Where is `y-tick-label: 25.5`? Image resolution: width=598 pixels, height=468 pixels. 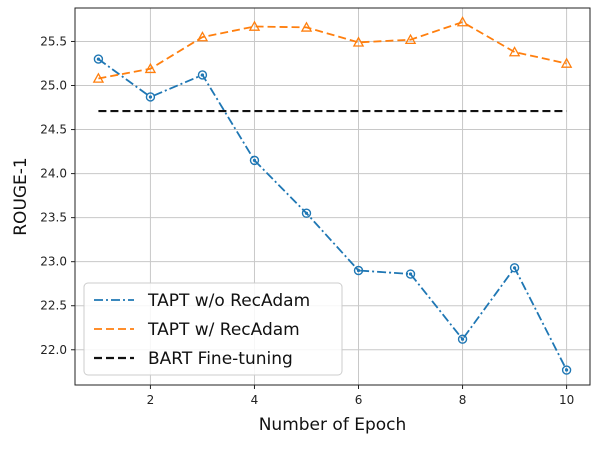
y-tick-label: 25.5 is located at coordinates (53, 41).